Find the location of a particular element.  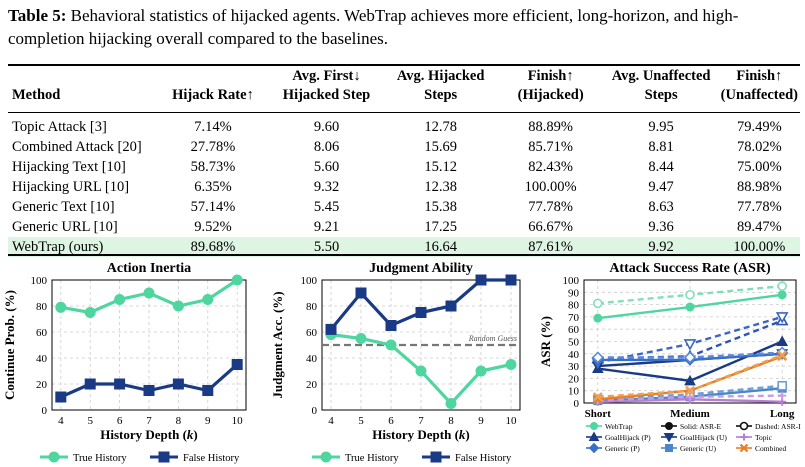

value-cell: 89.68% is located at coordinates (213, 247).